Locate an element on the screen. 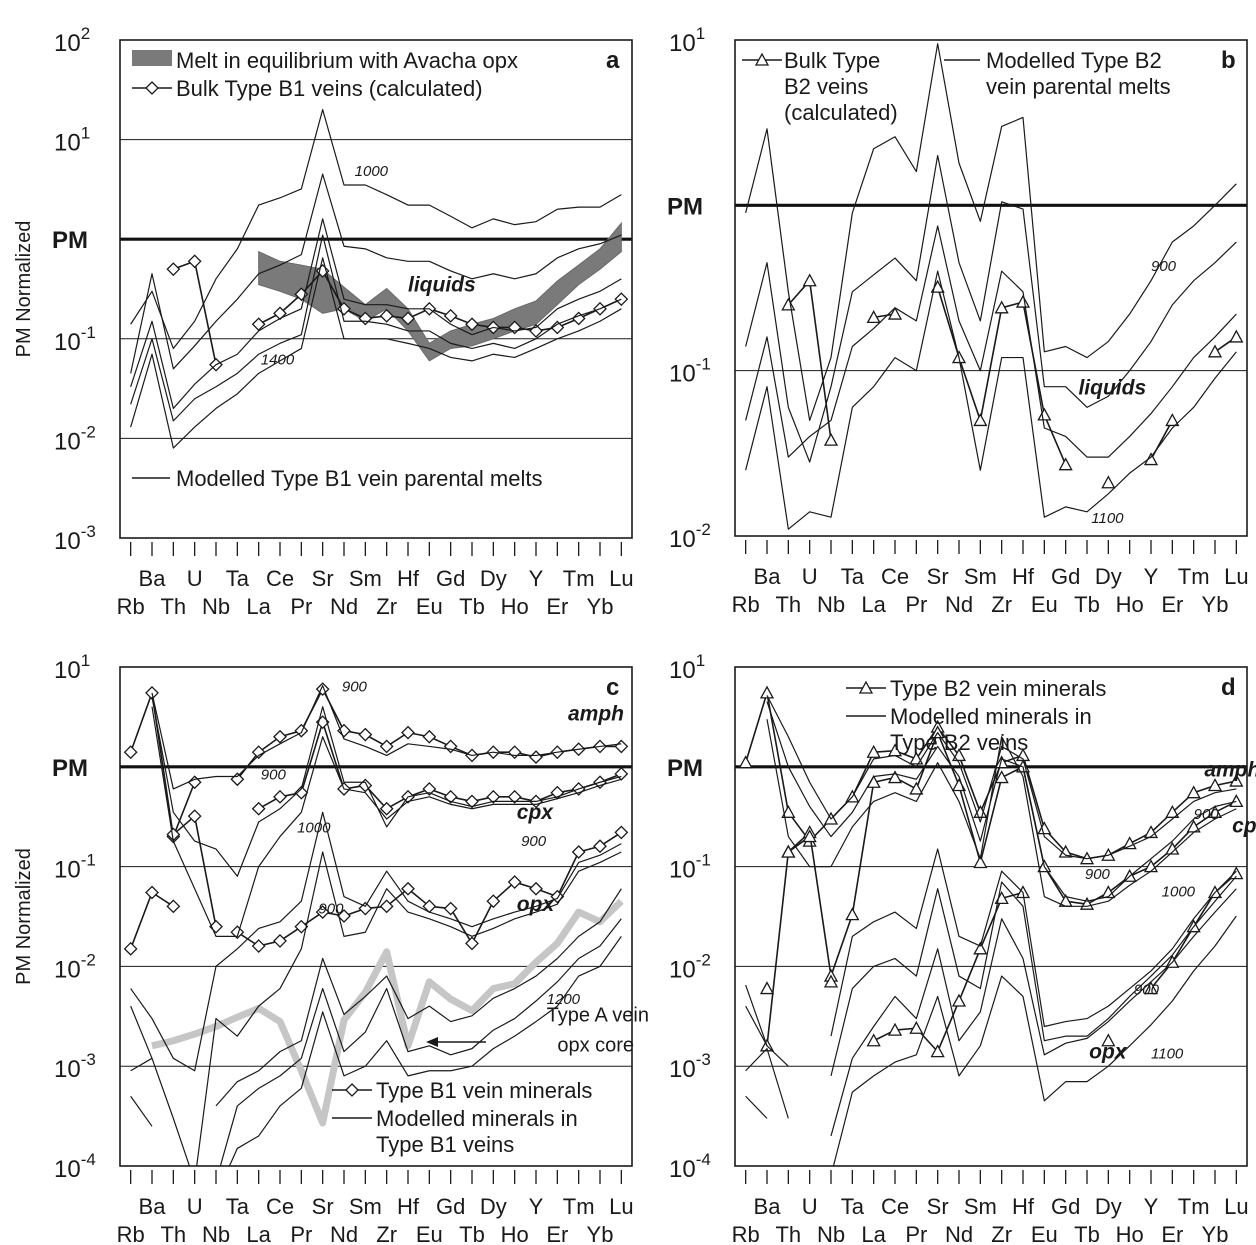  x-tick-label: Lu is located at coordinates (1236, 576).